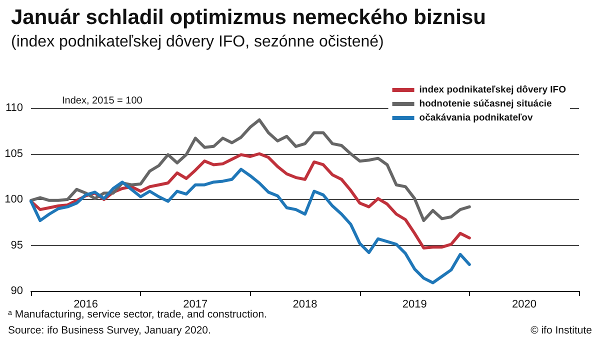 This screenshot has width=600, height=344. What do you see at coordinates (137, 314) in the screenshot?
I see `text: ᵃ Manufacturing, service sector, trade, and construction.` at bounding box center [137, 314].